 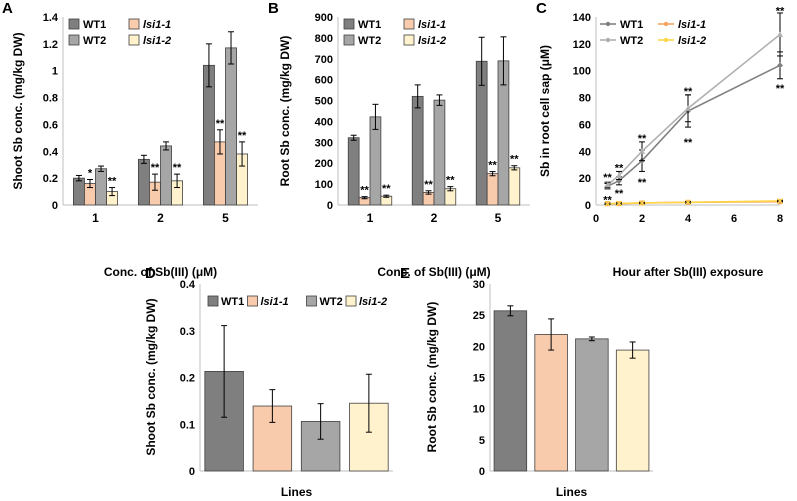 I want to click on y-tick-label: 10, so click(x=479, y=410).